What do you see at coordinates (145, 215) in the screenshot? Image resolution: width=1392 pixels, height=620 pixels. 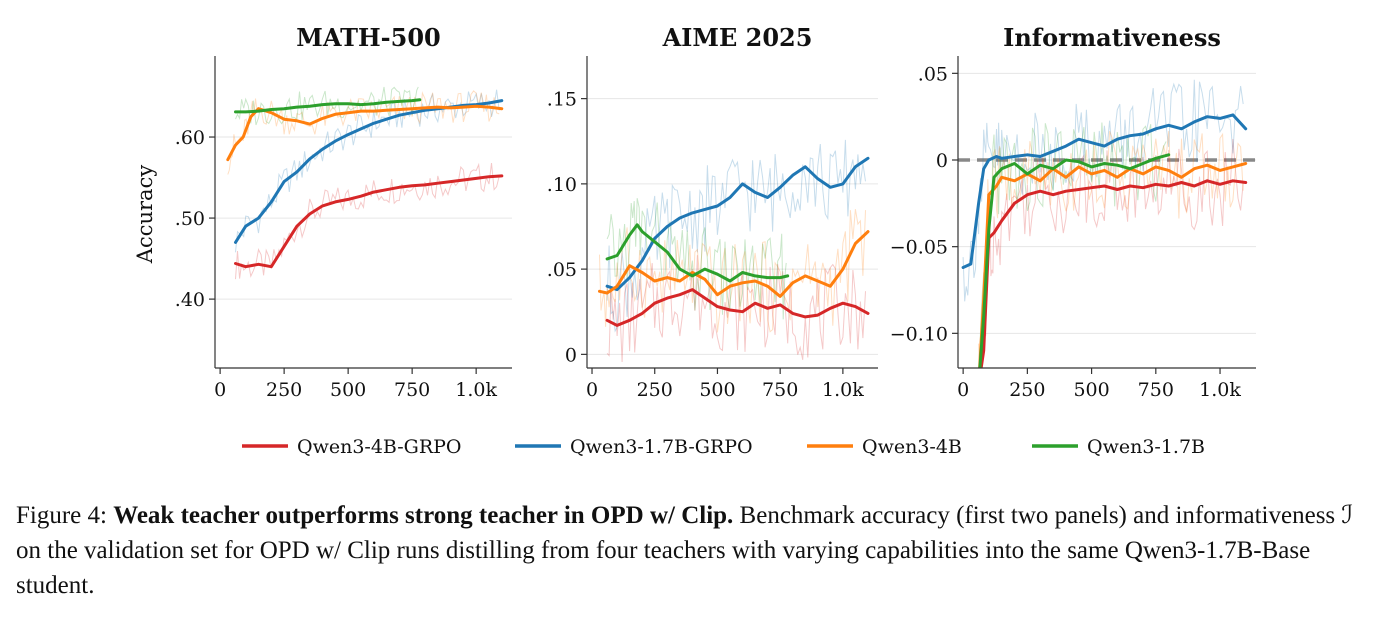 I see `y-axis-label: Accuracy` at bounding box center [145, 215].